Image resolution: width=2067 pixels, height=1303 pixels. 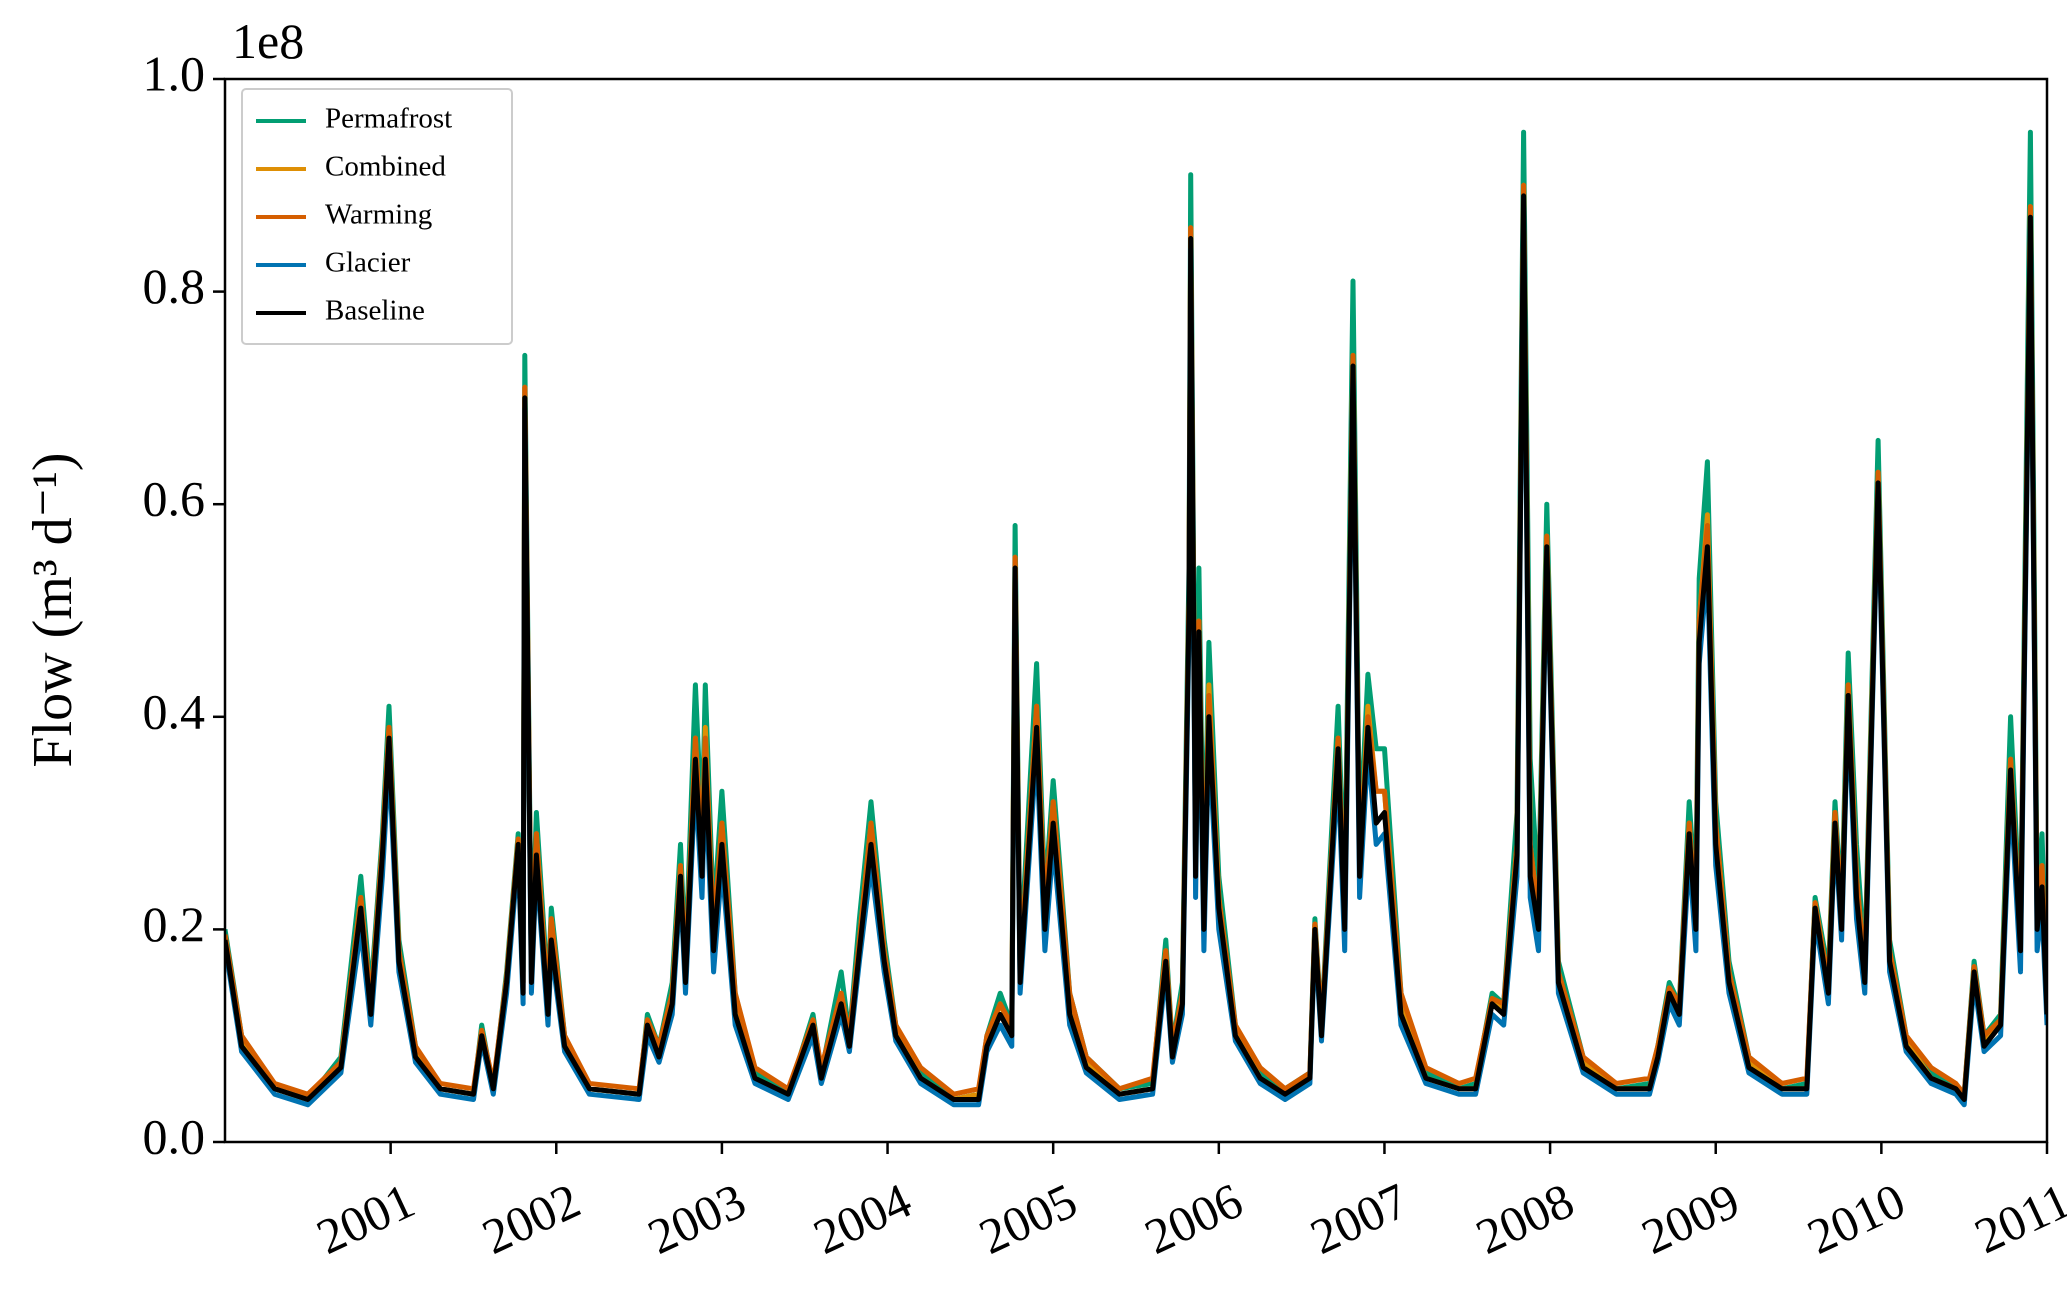 What do you see at coordinates (862, 1218) in the screenshot?
I see `x-tick-label: 2004` at bounding box center [862, 1218].